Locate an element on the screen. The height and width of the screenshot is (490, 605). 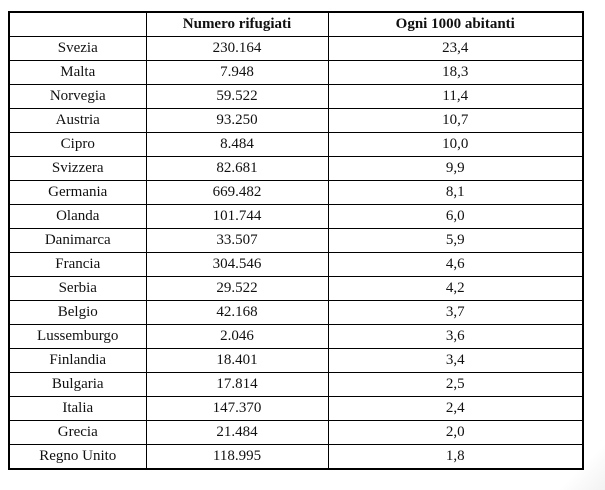
table-row: Malta 7.948 18,3 is located at coordinates (296, 72).